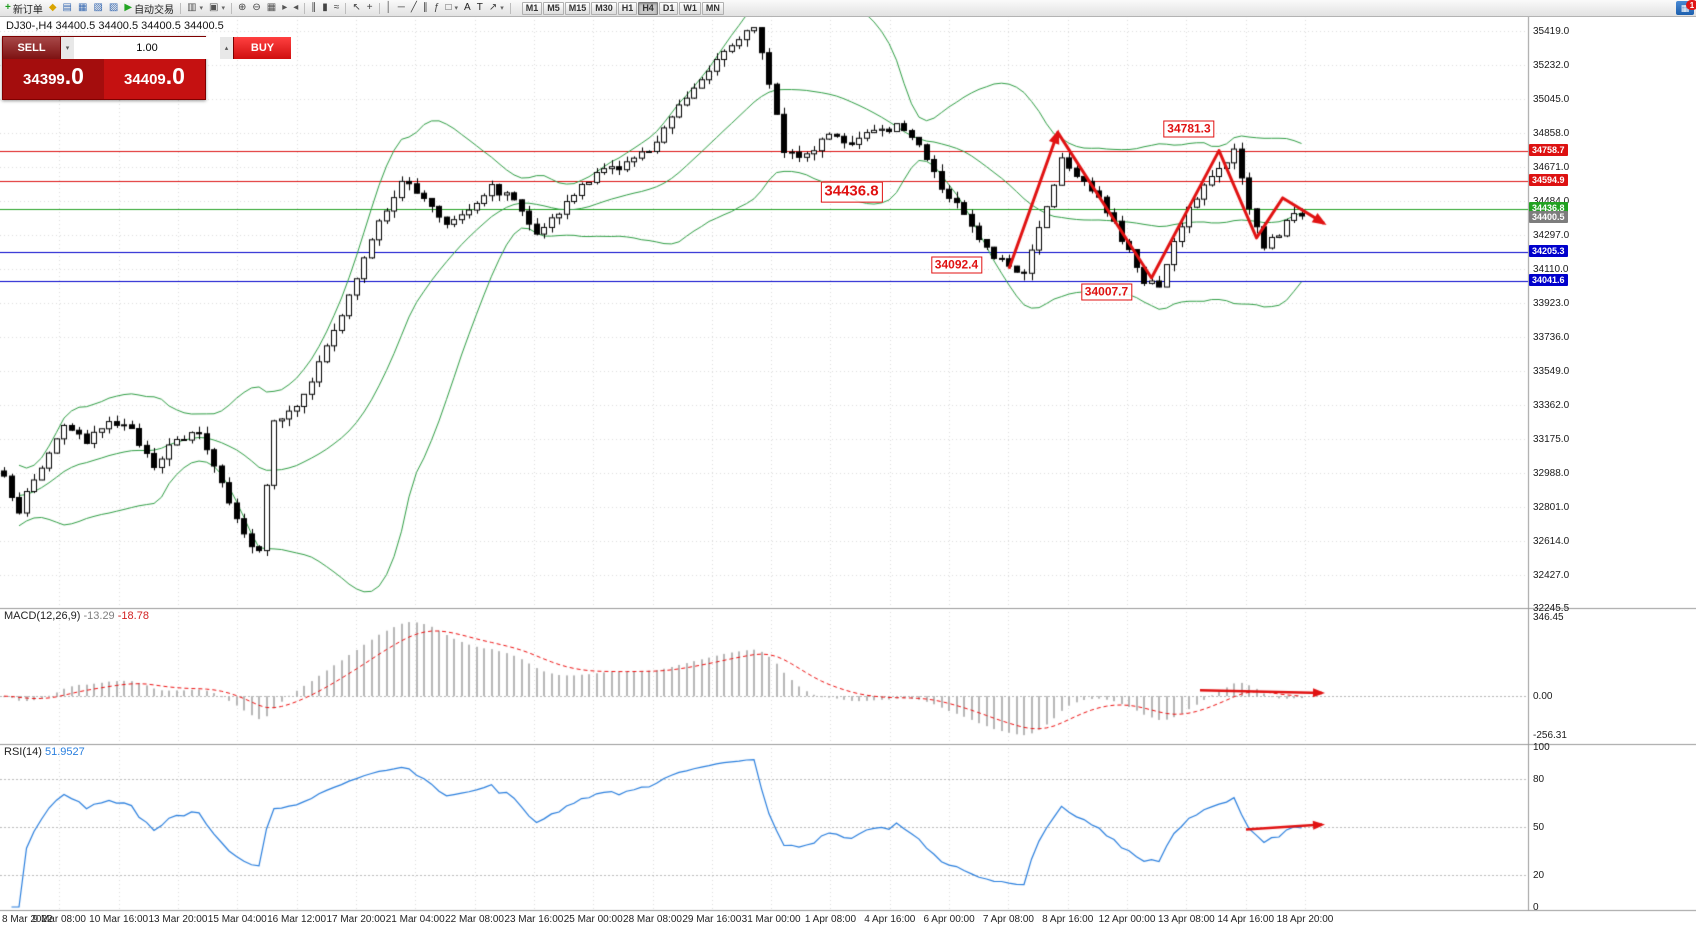 The image size is (1696, 933). What do you see at coordinates (1536, 907) in the screenshot?
I see `rsi-axis-label: 0` at bounding box center [1536, 907].